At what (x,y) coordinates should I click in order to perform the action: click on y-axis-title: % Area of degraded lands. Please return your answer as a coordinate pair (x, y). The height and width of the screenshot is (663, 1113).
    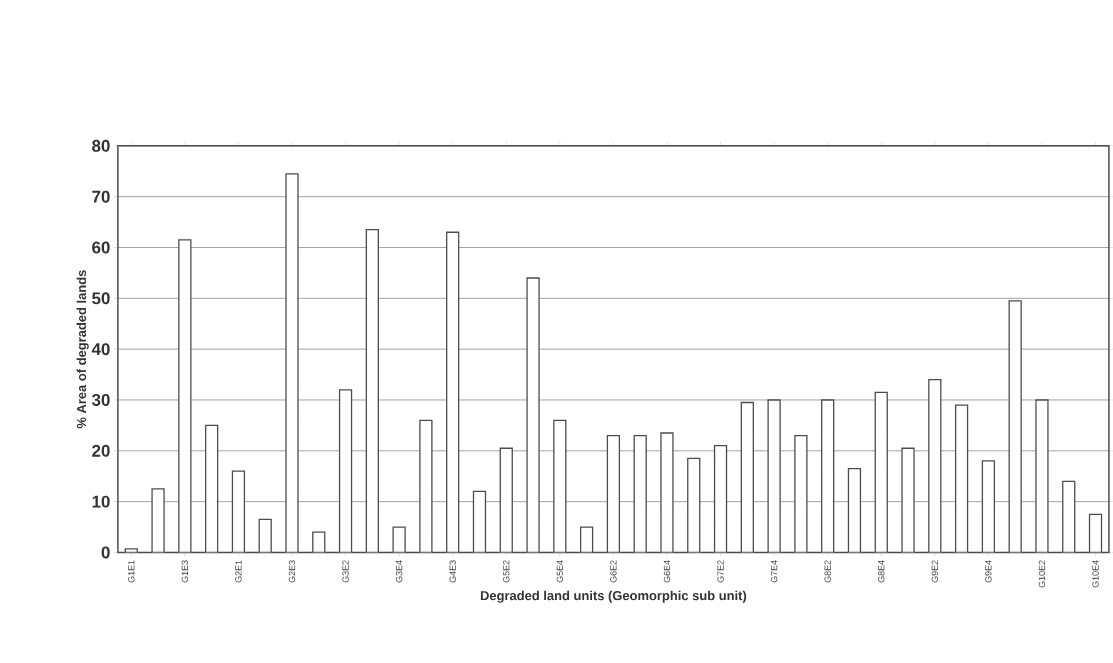
    Looking at the image, I should click on (82, 349).